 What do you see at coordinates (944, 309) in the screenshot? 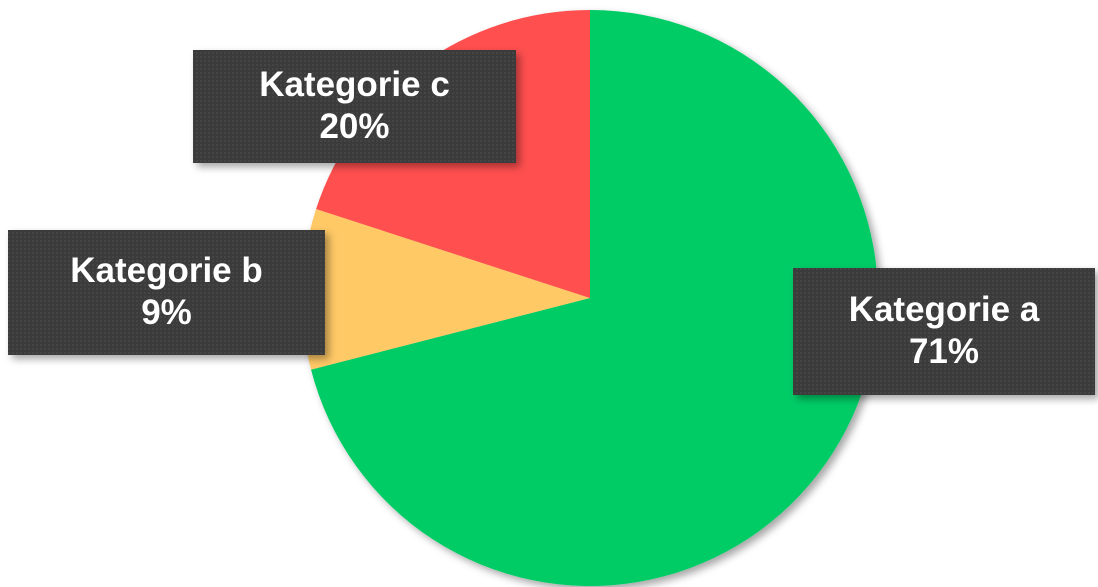
I see `category-label: Kategorie a` at bounding box center [944, 309].